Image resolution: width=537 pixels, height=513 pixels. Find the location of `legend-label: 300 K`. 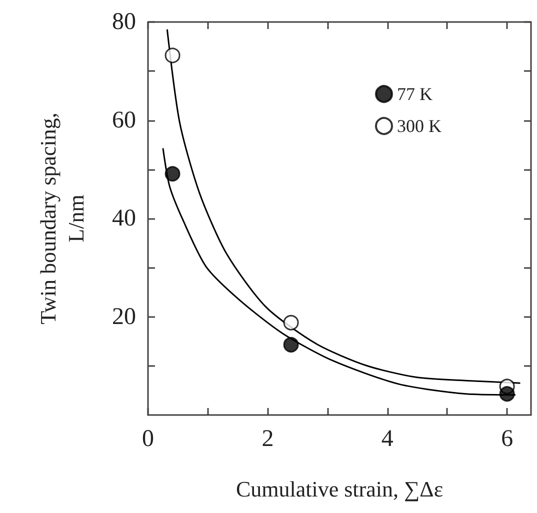

legend-label: 300 K is located at coordinates (419, 126).